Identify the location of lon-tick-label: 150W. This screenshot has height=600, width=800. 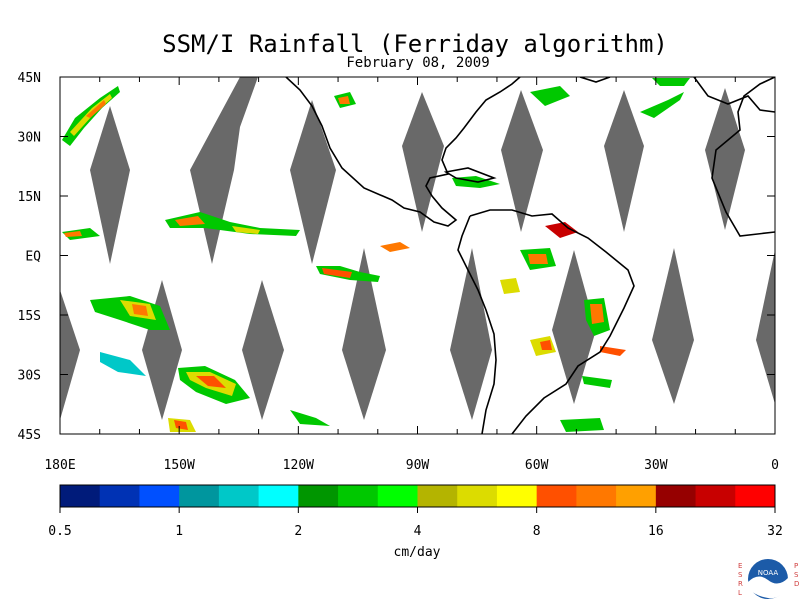
(179, 465).